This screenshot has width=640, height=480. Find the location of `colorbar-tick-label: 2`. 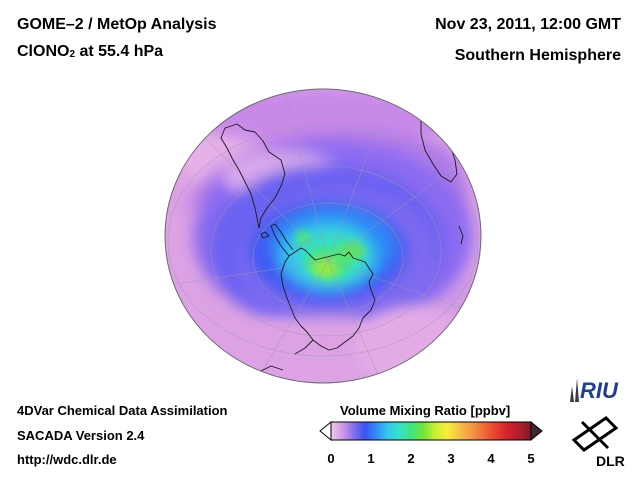

colorbar-tick-label: 2 is located at coordinates (411, 458).